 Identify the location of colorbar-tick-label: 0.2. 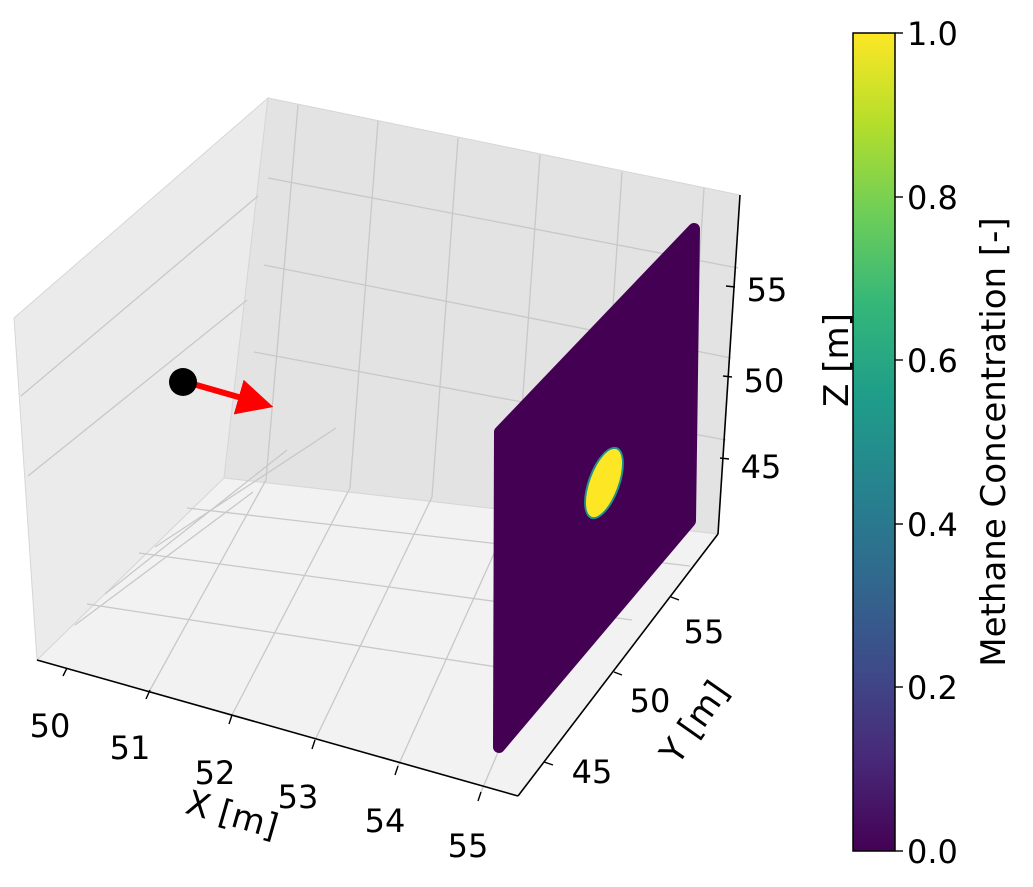
(932, 688).